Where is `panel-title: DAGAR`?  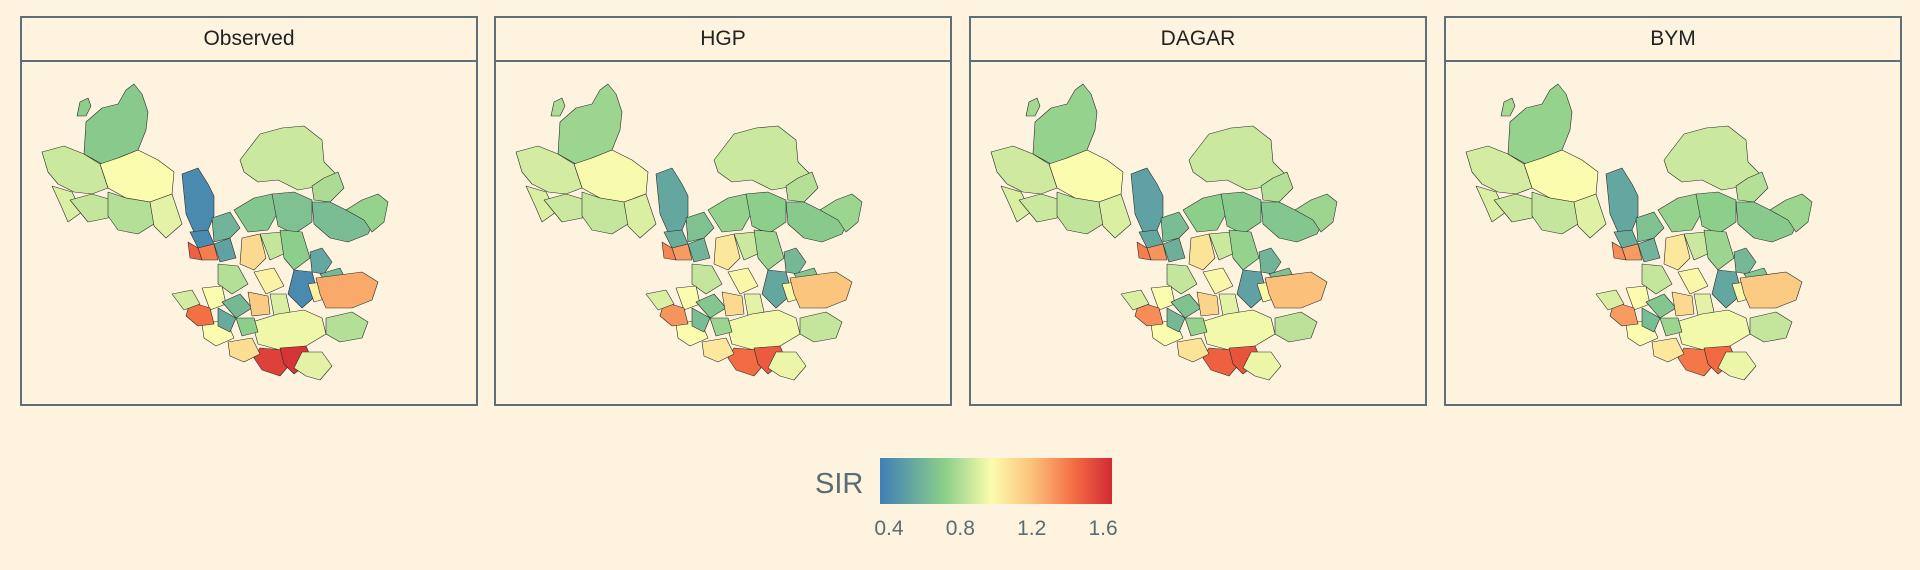 panel-title: DAGAR is located at coordinates (1198, 40).